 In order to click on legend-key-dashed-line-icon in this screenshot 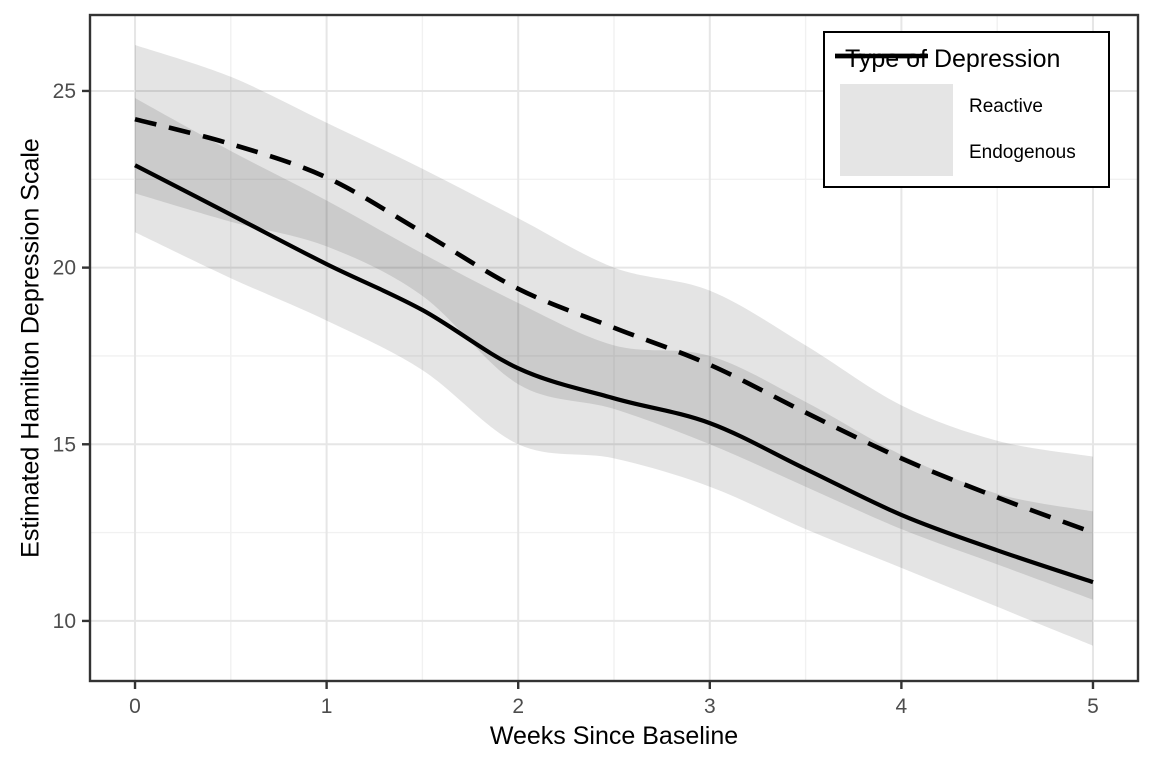, I will do `click(894, 114)`.